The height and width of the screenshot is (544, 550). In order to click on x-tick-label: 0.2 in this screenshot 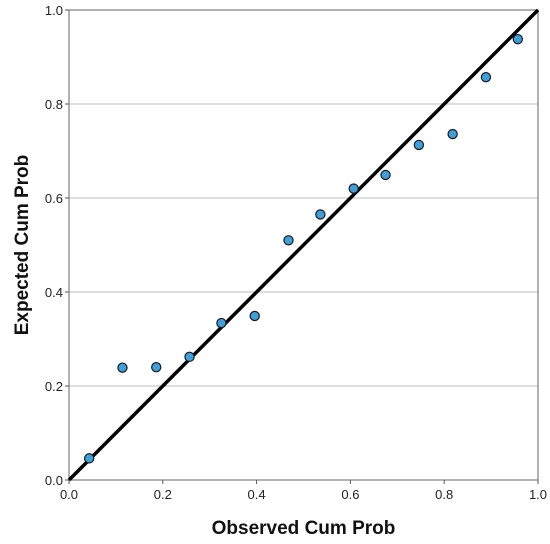, I will do `click(163, 494)`.